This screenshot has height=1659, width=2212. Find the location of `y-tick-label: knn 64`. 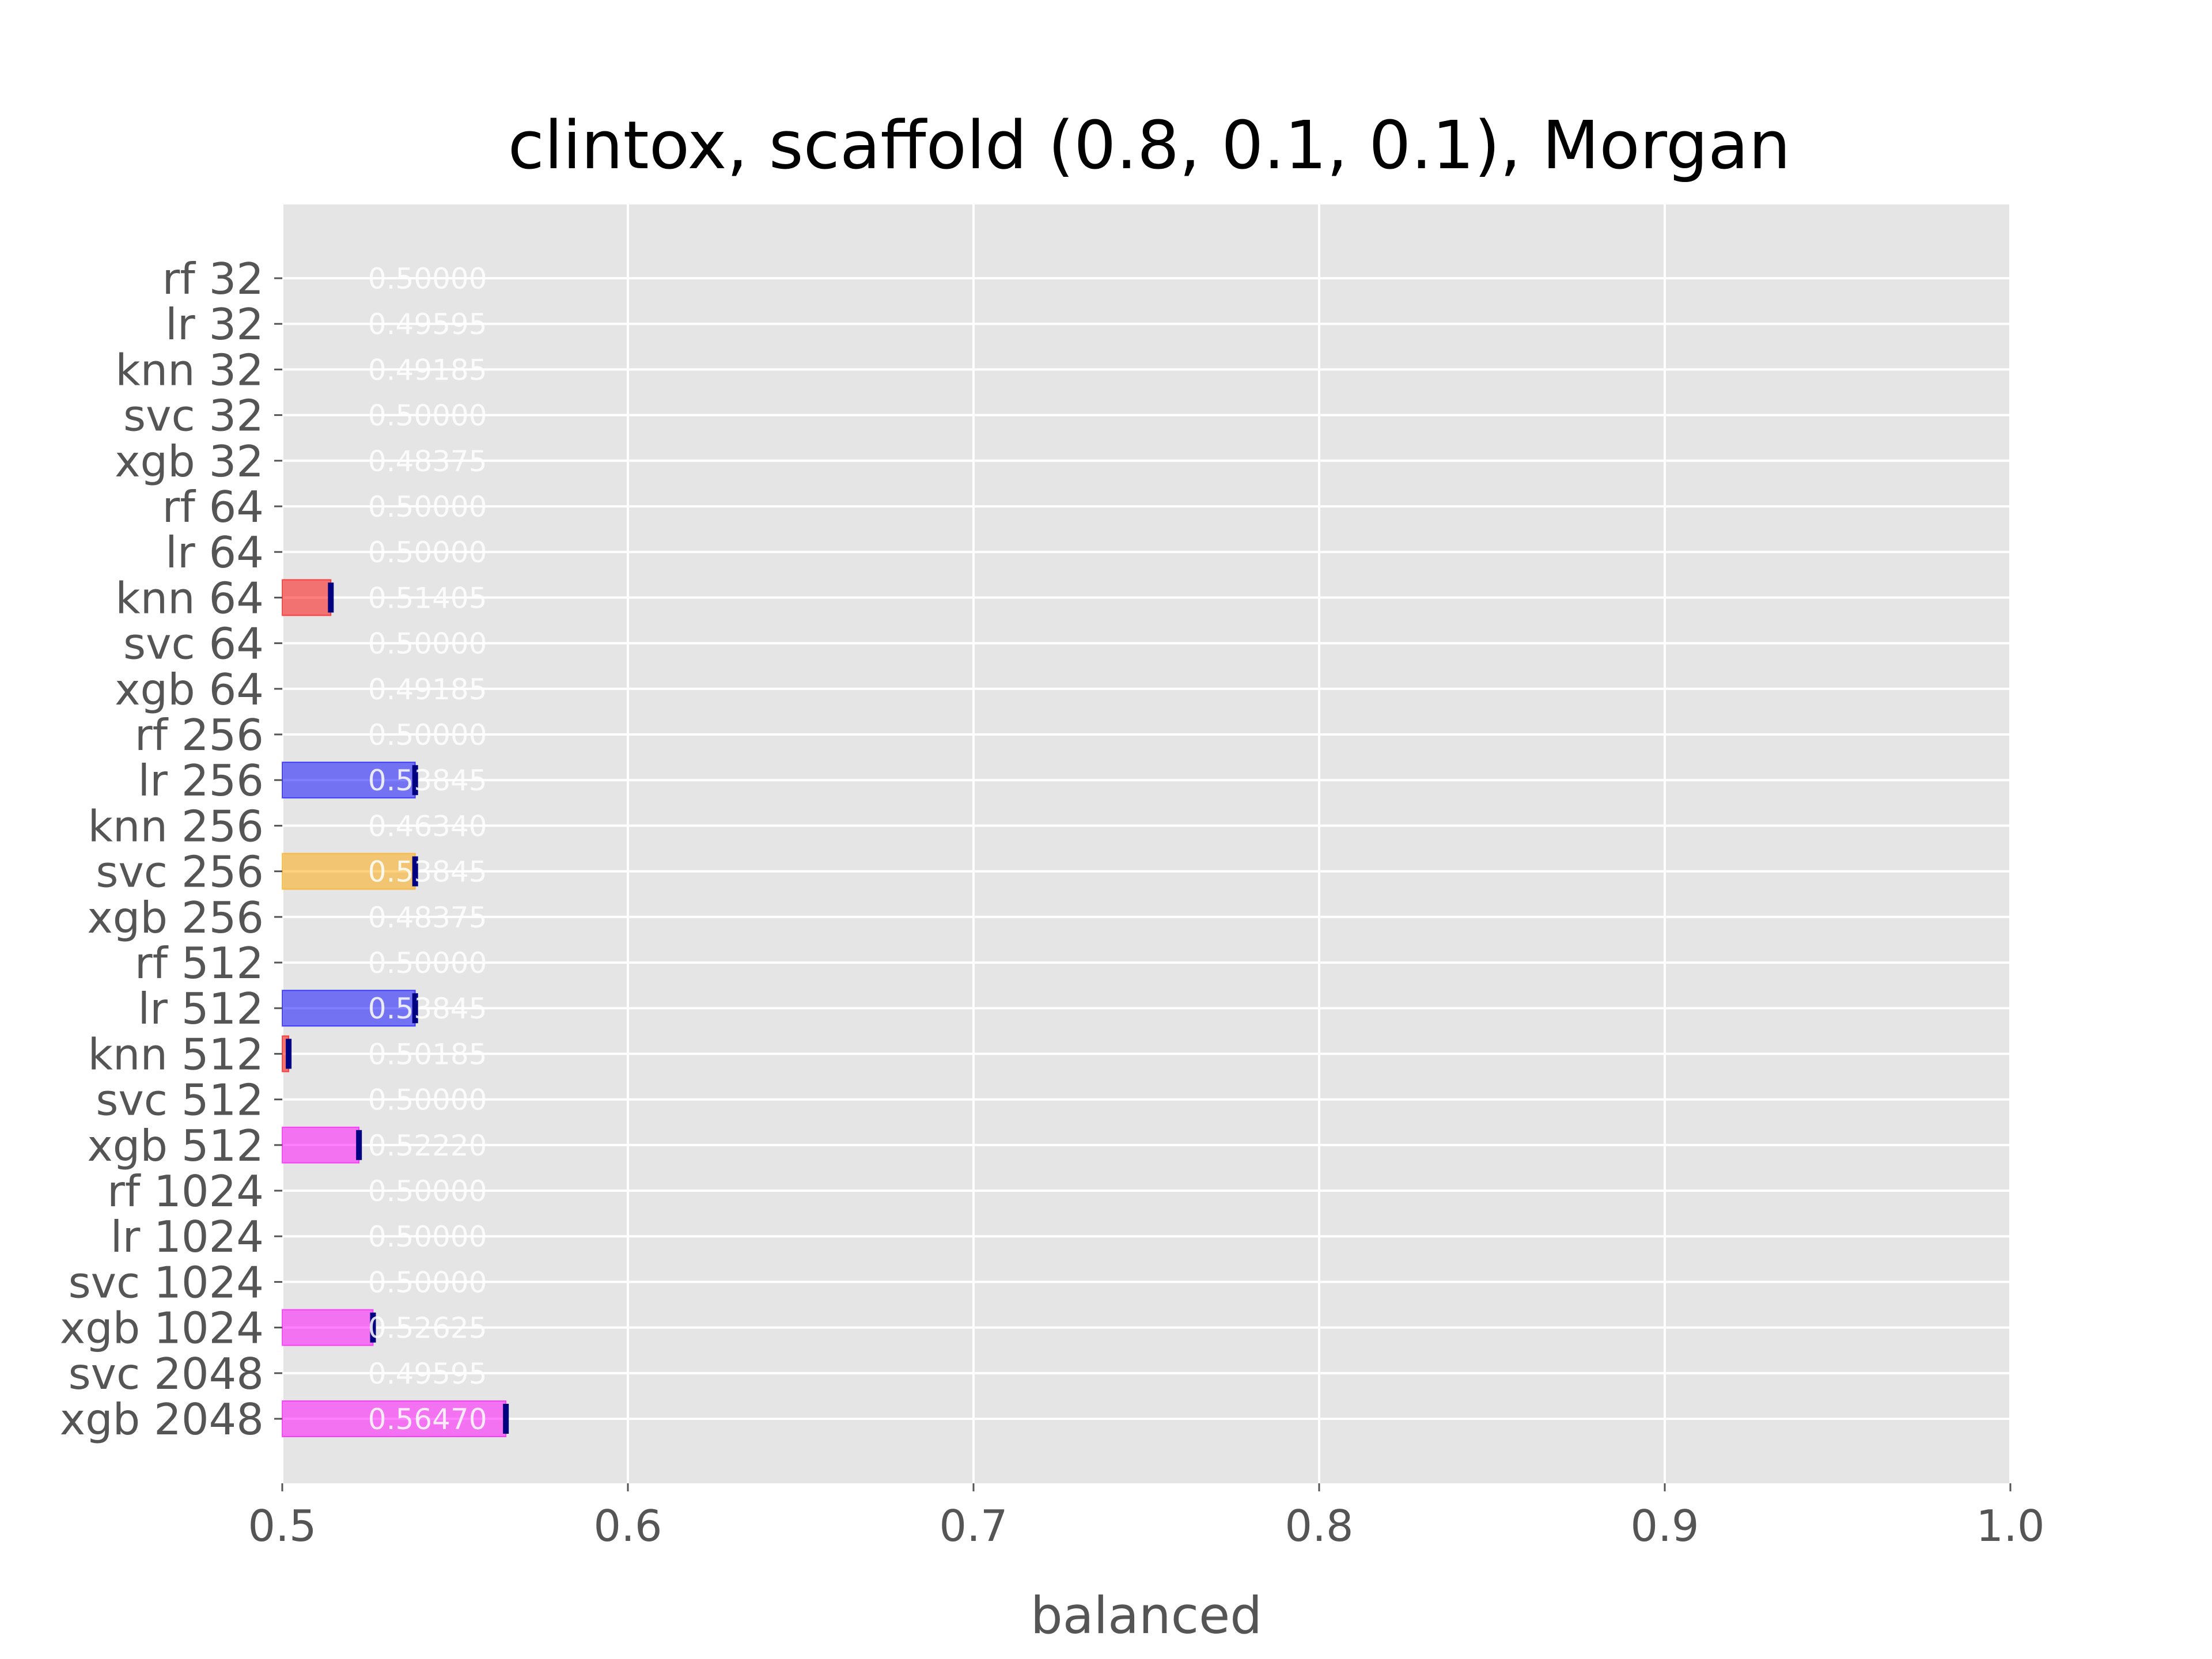

y-tick-label: knn 64 is located at coordinates (189, 598).